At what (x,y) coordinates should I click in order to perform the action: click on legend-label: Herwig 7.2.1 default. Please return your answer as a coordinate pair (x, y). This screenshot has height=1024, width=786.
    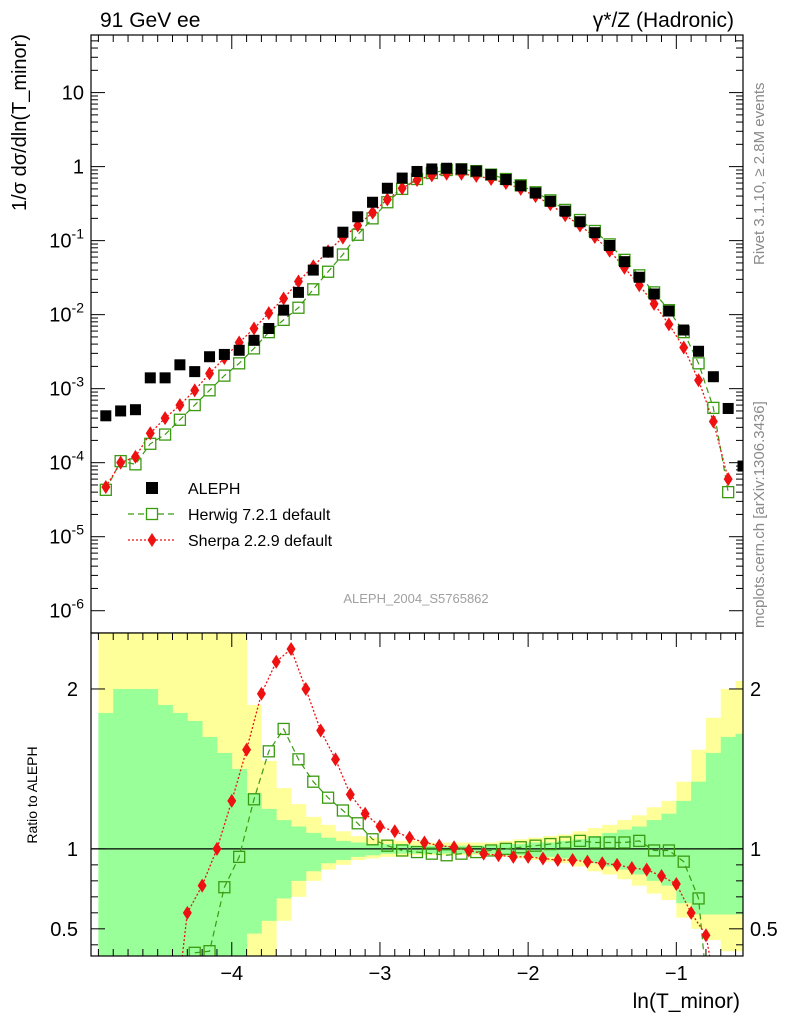
    Looking at the image, I should click on (259, 515).